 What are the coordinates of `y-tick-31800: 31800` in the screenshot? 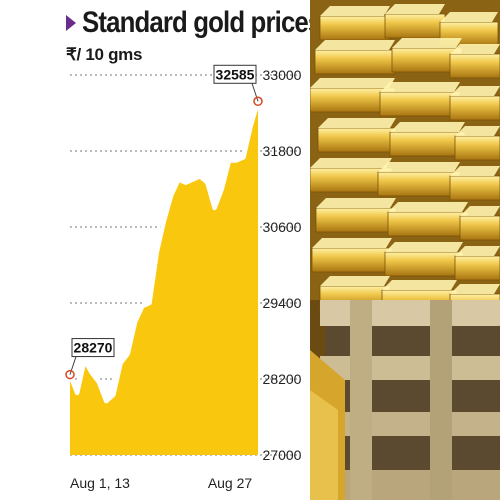 It's located at (282, 151).